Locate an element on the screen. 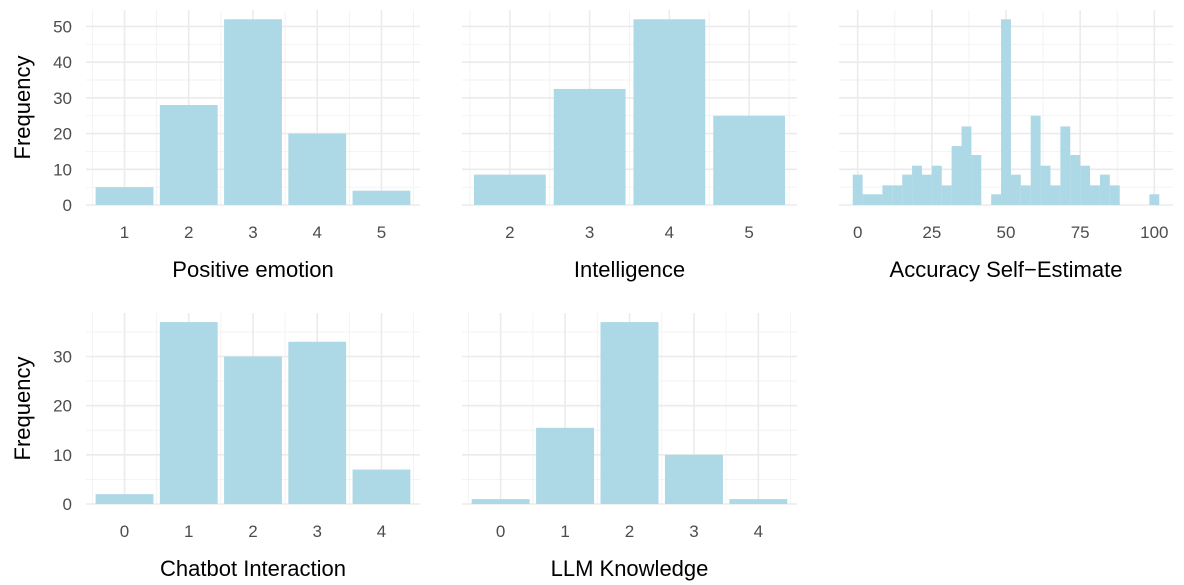 This screenshot has width=1184, height=585. x-axis-title: Intelligence is located at coordinates (629, 269).